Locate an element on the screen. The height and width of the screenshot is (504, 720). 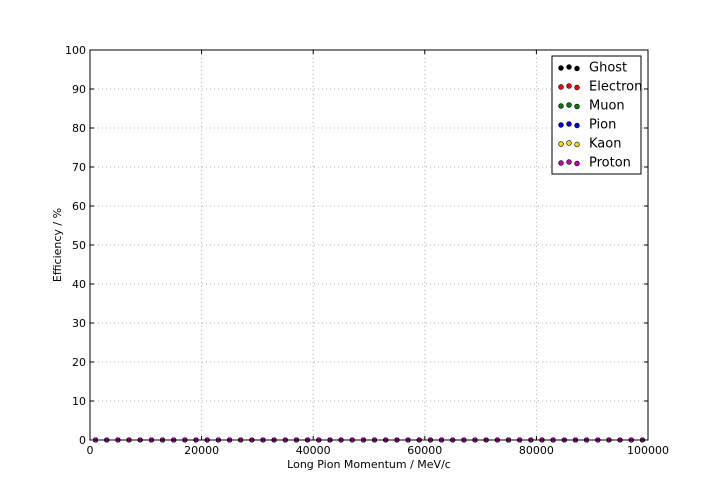
y-tick-label: 10 is located at coordinates (79, 401).